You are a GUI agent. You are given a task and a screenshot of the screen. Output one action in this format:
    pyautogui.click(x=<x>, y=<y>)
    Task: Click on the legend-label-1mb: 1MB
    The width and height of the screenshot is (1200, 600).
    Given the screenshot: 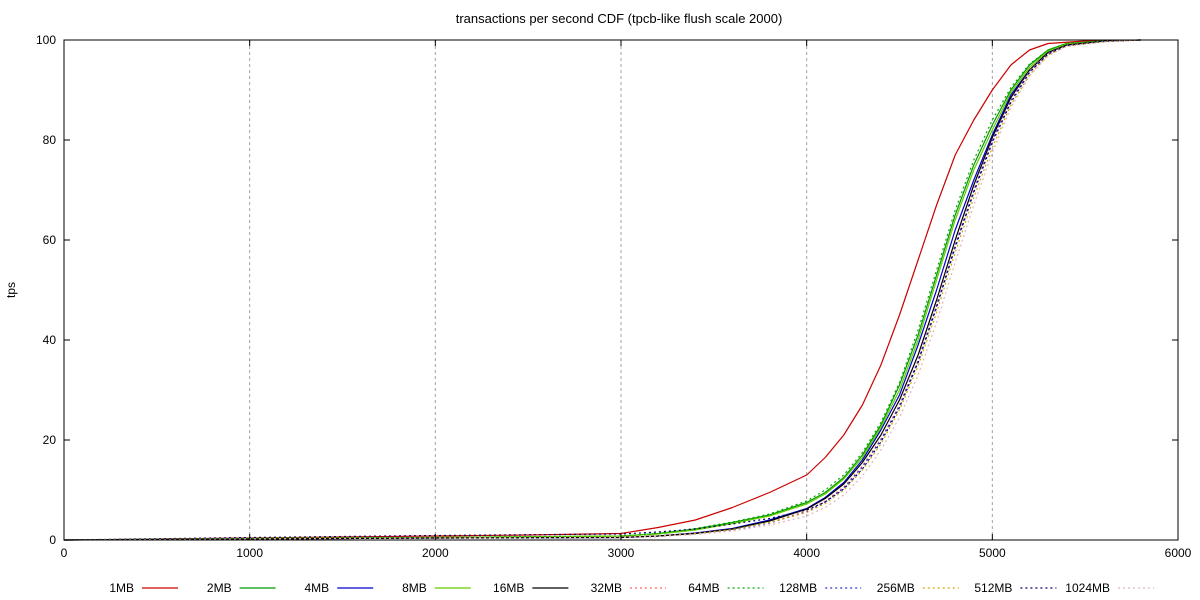 What is the action you would take?
    pyautogui.click(x=121, y=588)
    